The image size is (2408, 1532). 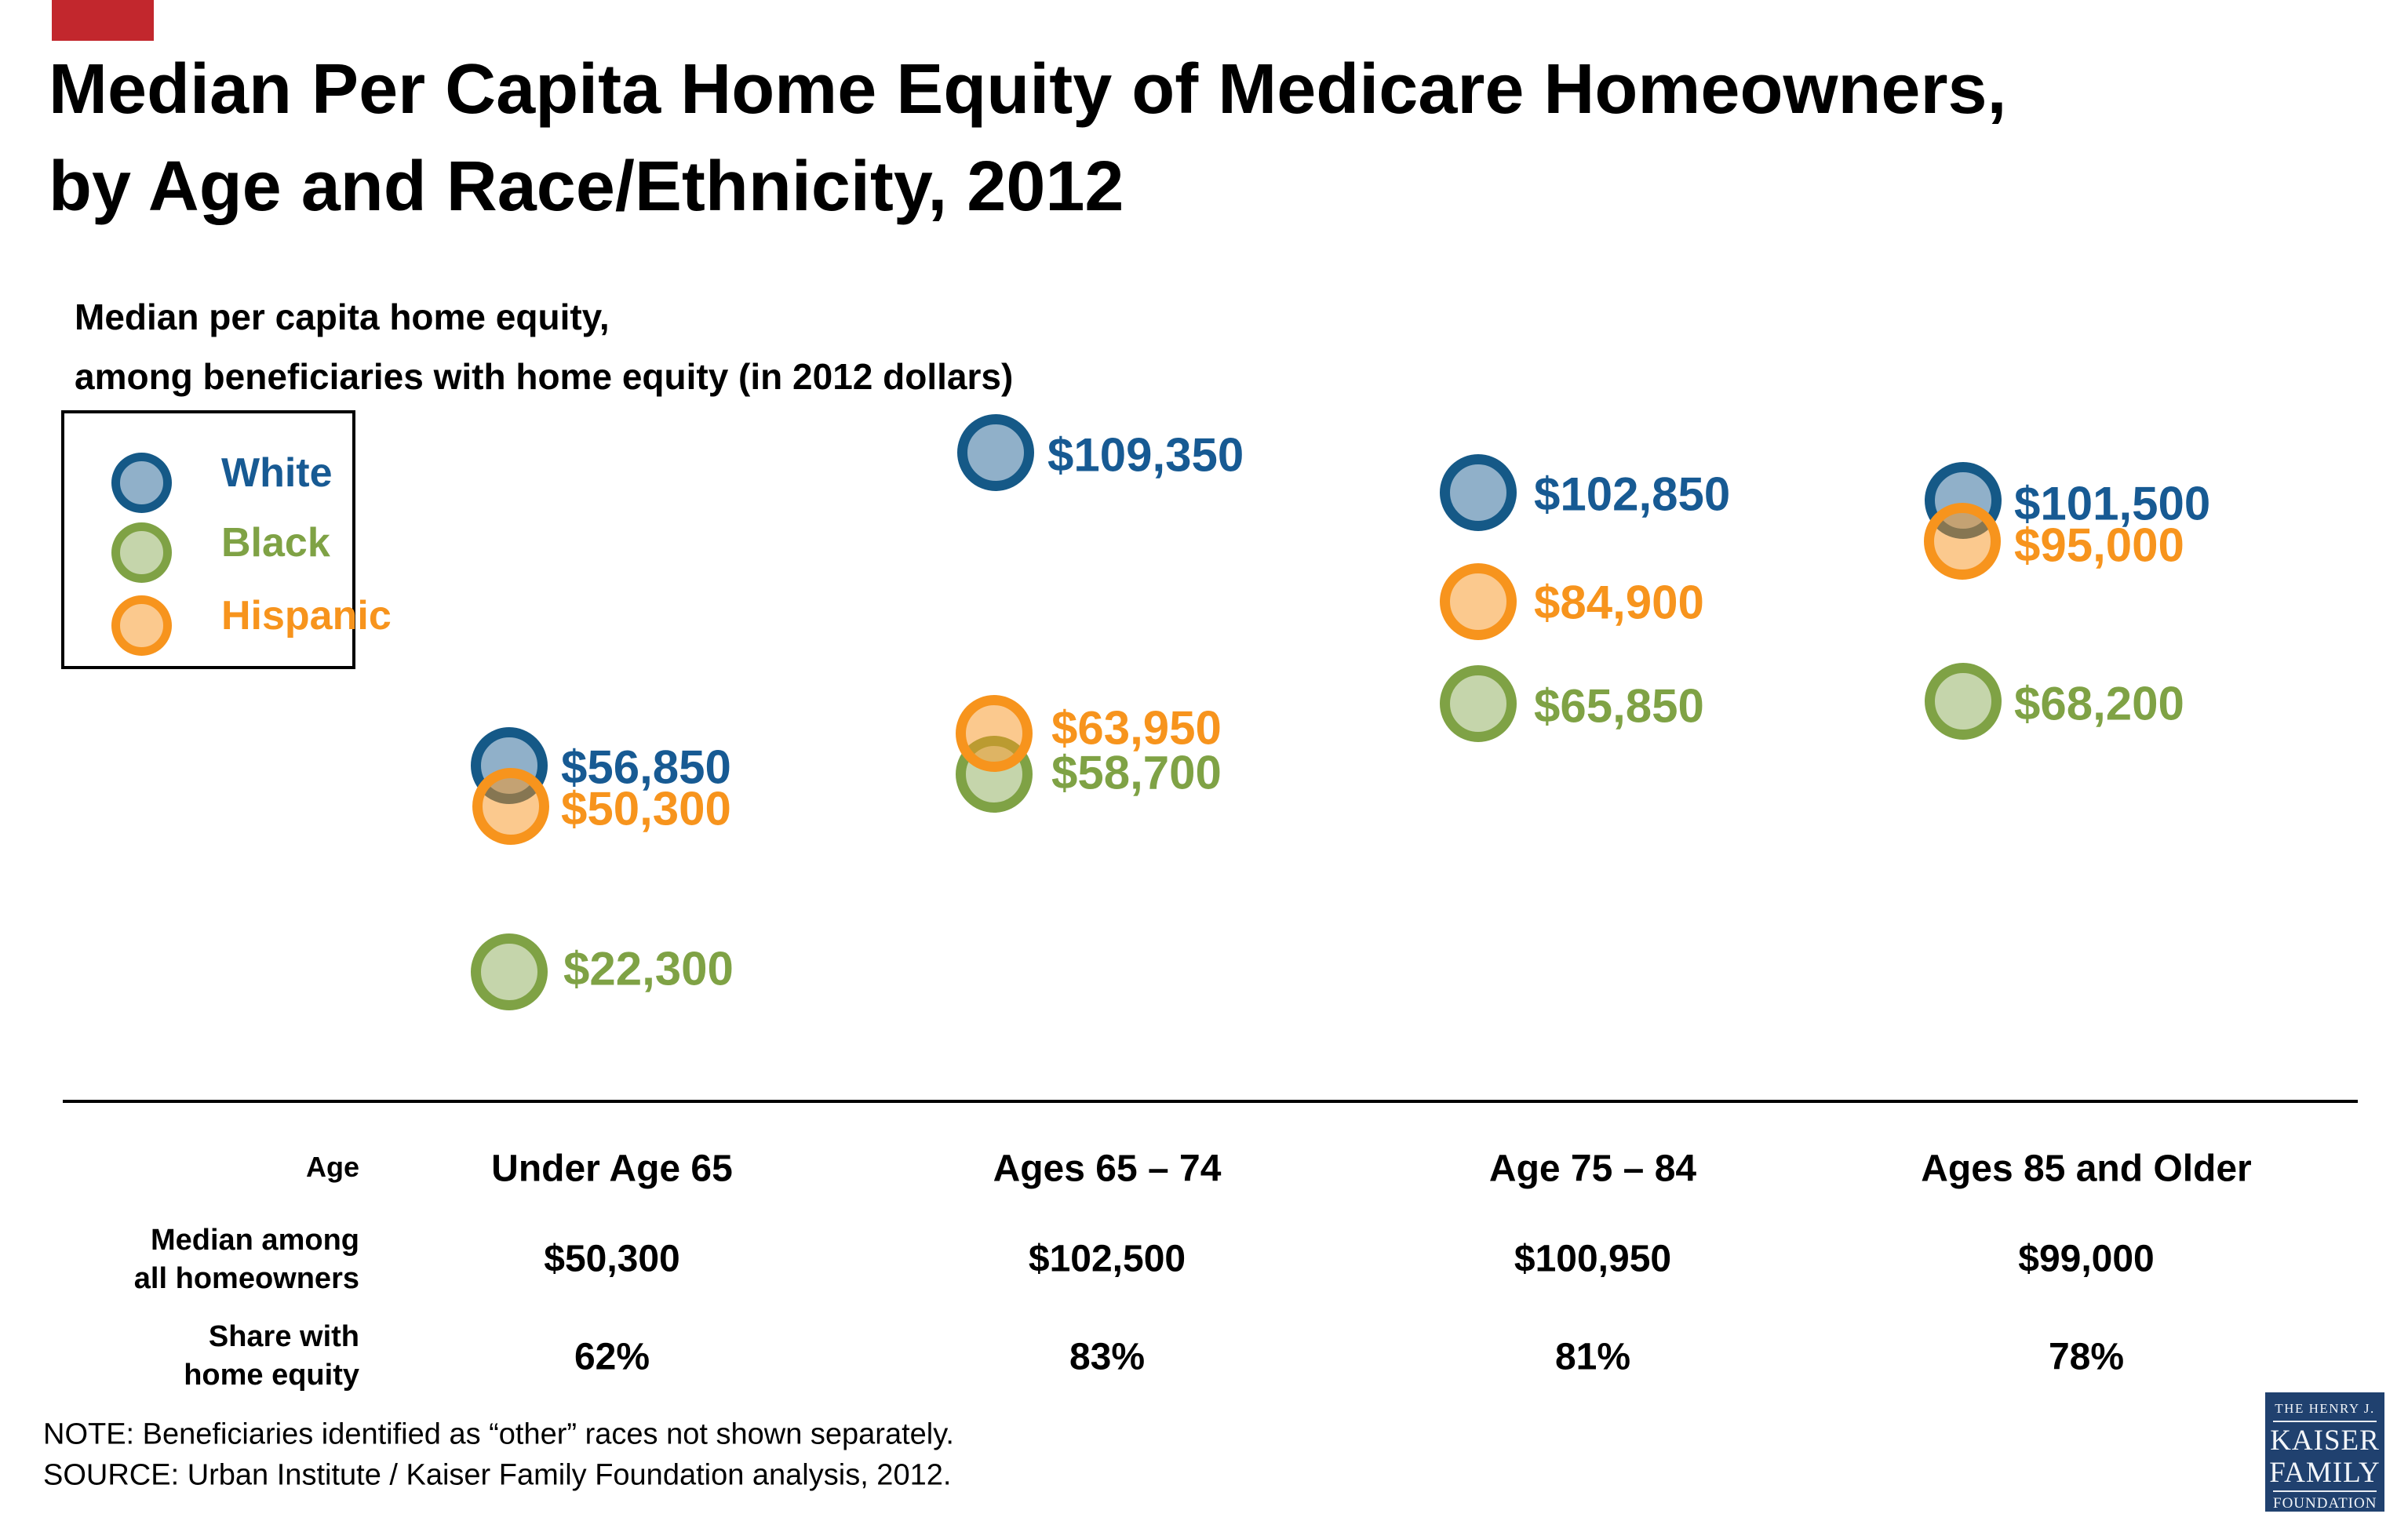 What do you see at coordinates (2325, 1473) in the screenshot?
I see `logo-family-text: FAMILY` at bounding box center [2325, 1473].